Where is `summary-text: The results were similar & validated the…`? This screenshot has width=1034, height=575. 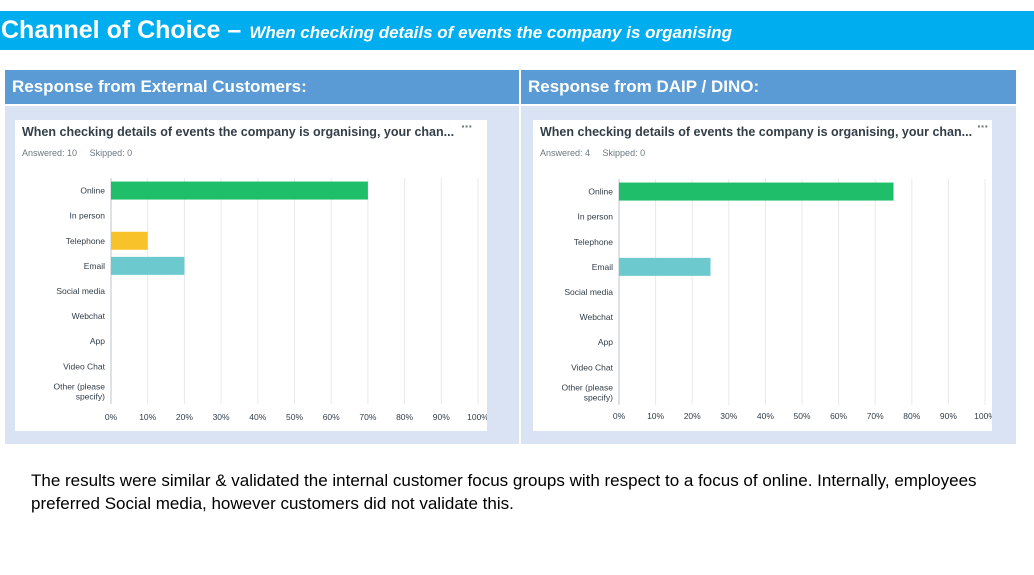 summary-text: The results were similar & validated the… is located at coordinates (504, 492).